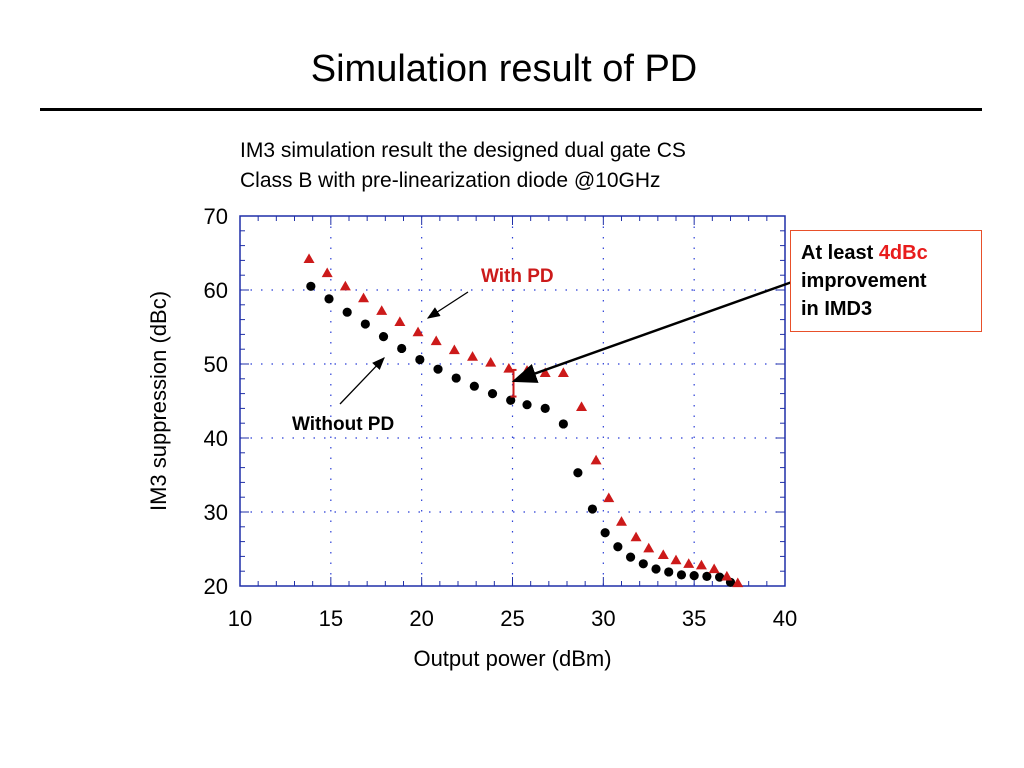  I want to click on callout-line-3: in IMD3, so click(837, 309).